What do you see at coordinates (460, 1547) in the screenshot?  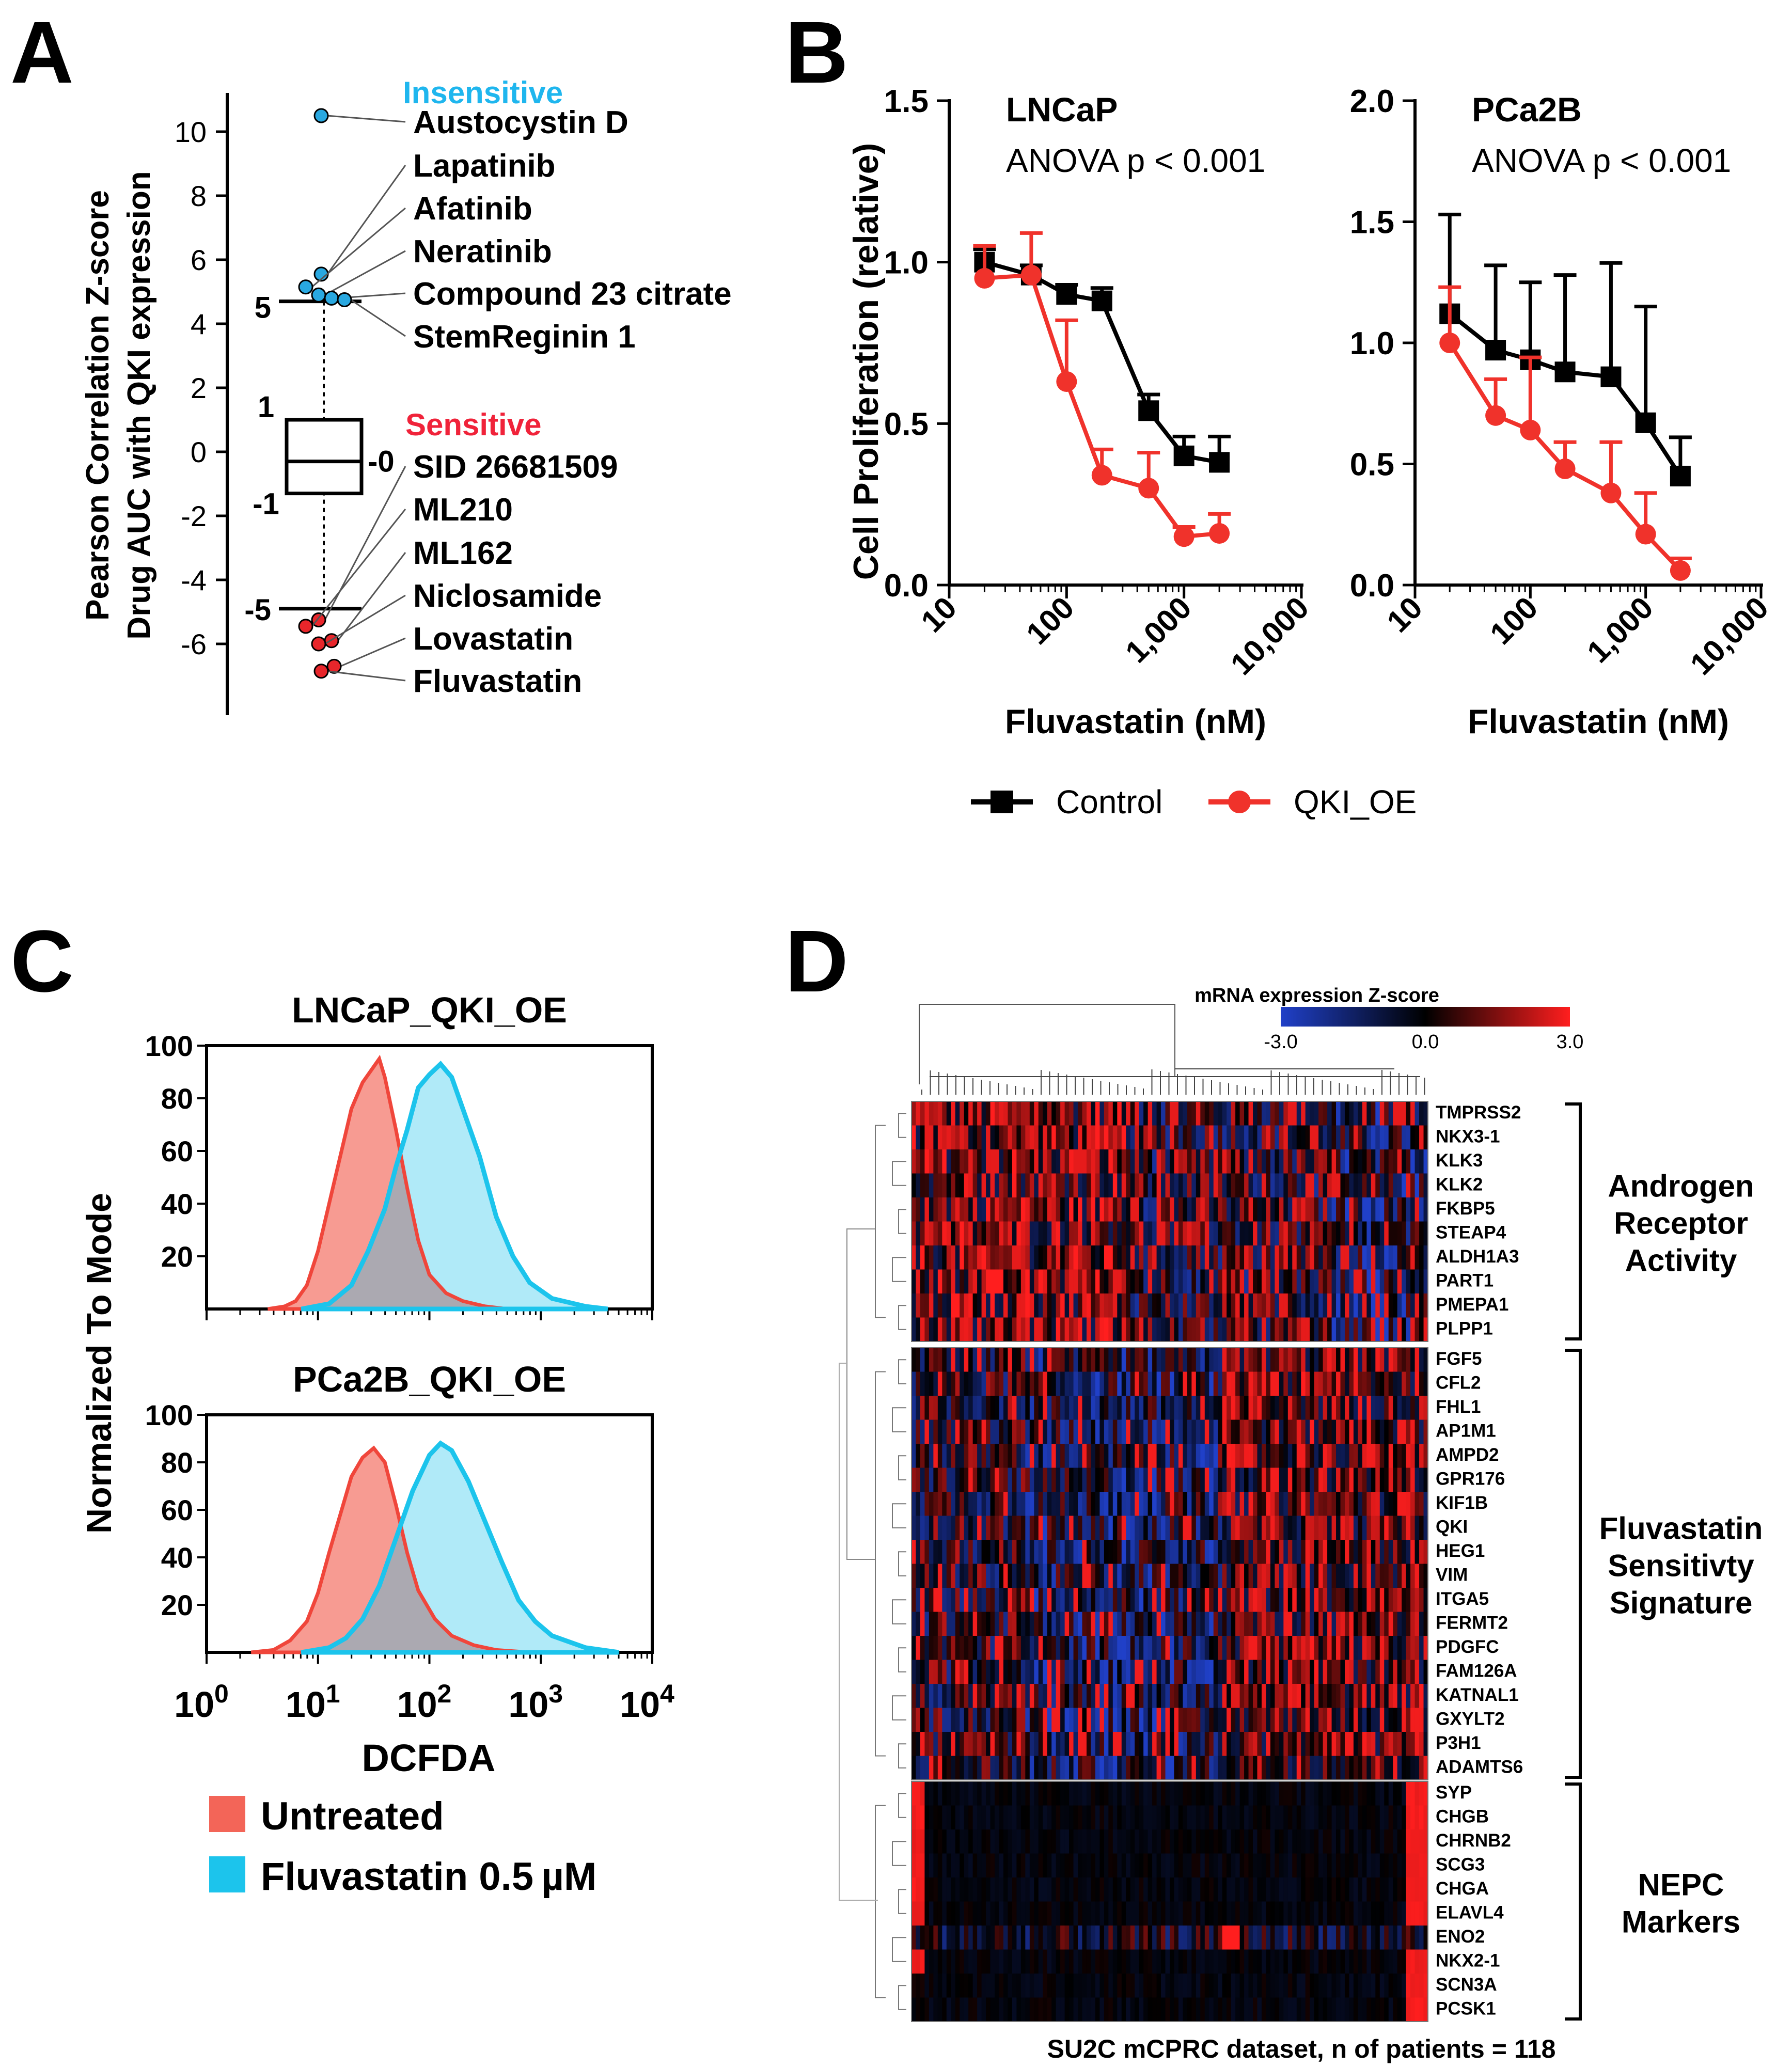 I see `panel-c-treated-fill` at bounding box center [460, 1547].